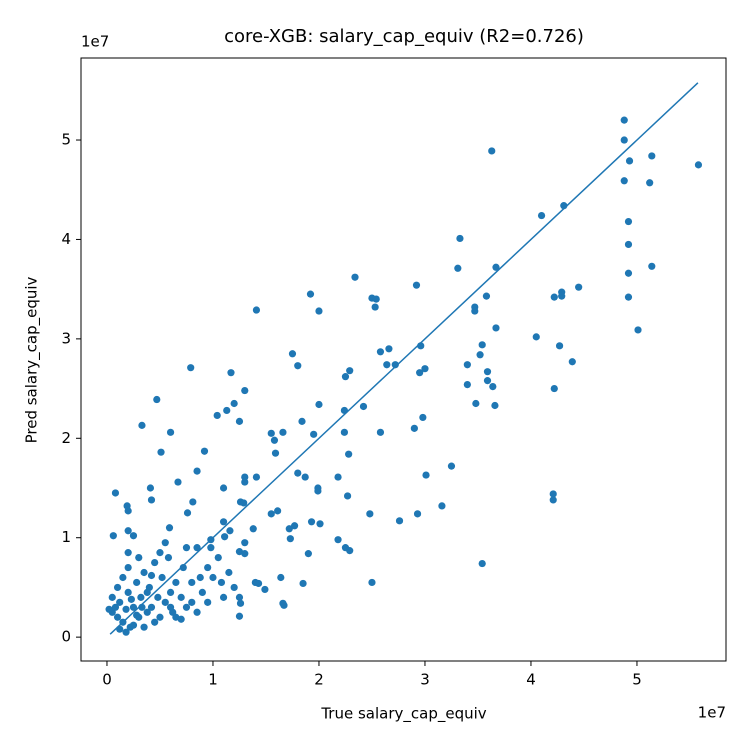  What do you see at coordinates (403, 714) in the screenshot?
I see `x-axis-label: True salary_cap_equiv` at bounding box center [403, 714].